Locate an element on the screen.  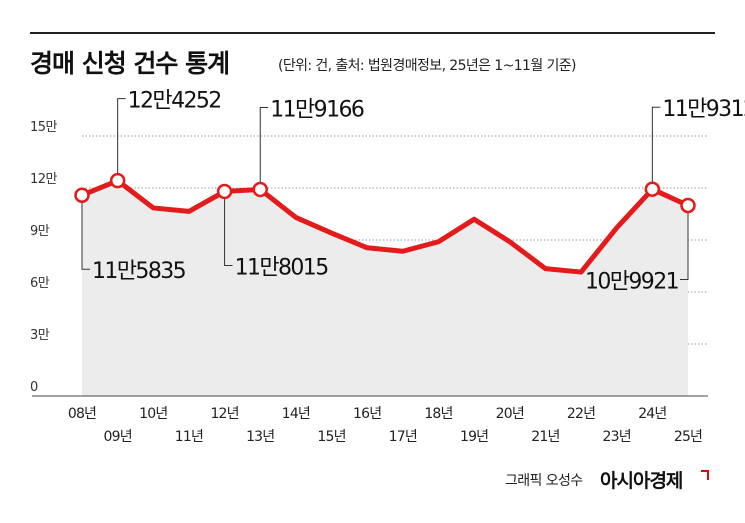
x-tick-label-9: 17년 is located at coordinates (403, 437).